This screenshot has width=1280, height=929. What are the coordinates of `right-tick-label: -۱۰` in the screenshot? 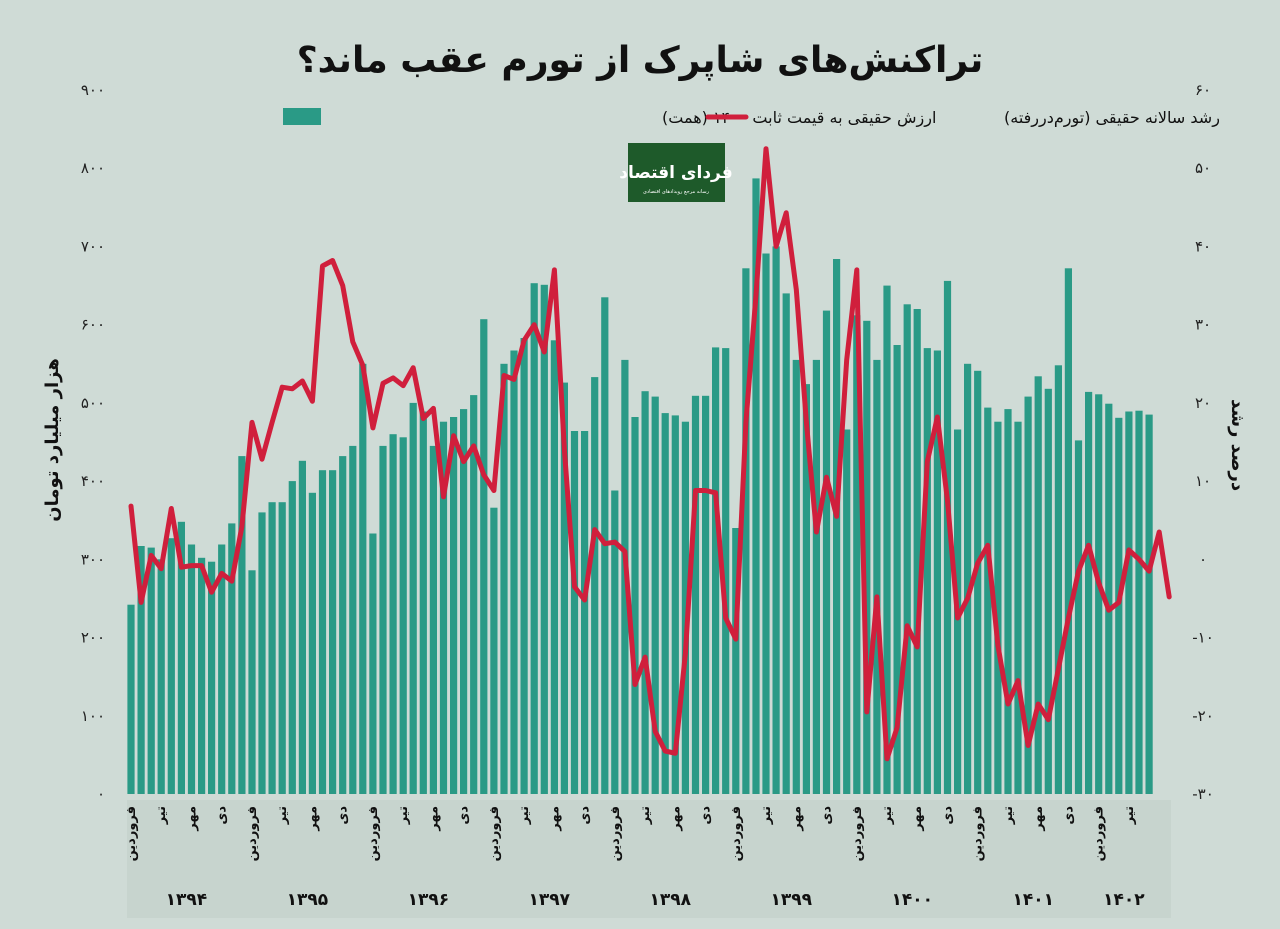 It's located at (1203, 638).